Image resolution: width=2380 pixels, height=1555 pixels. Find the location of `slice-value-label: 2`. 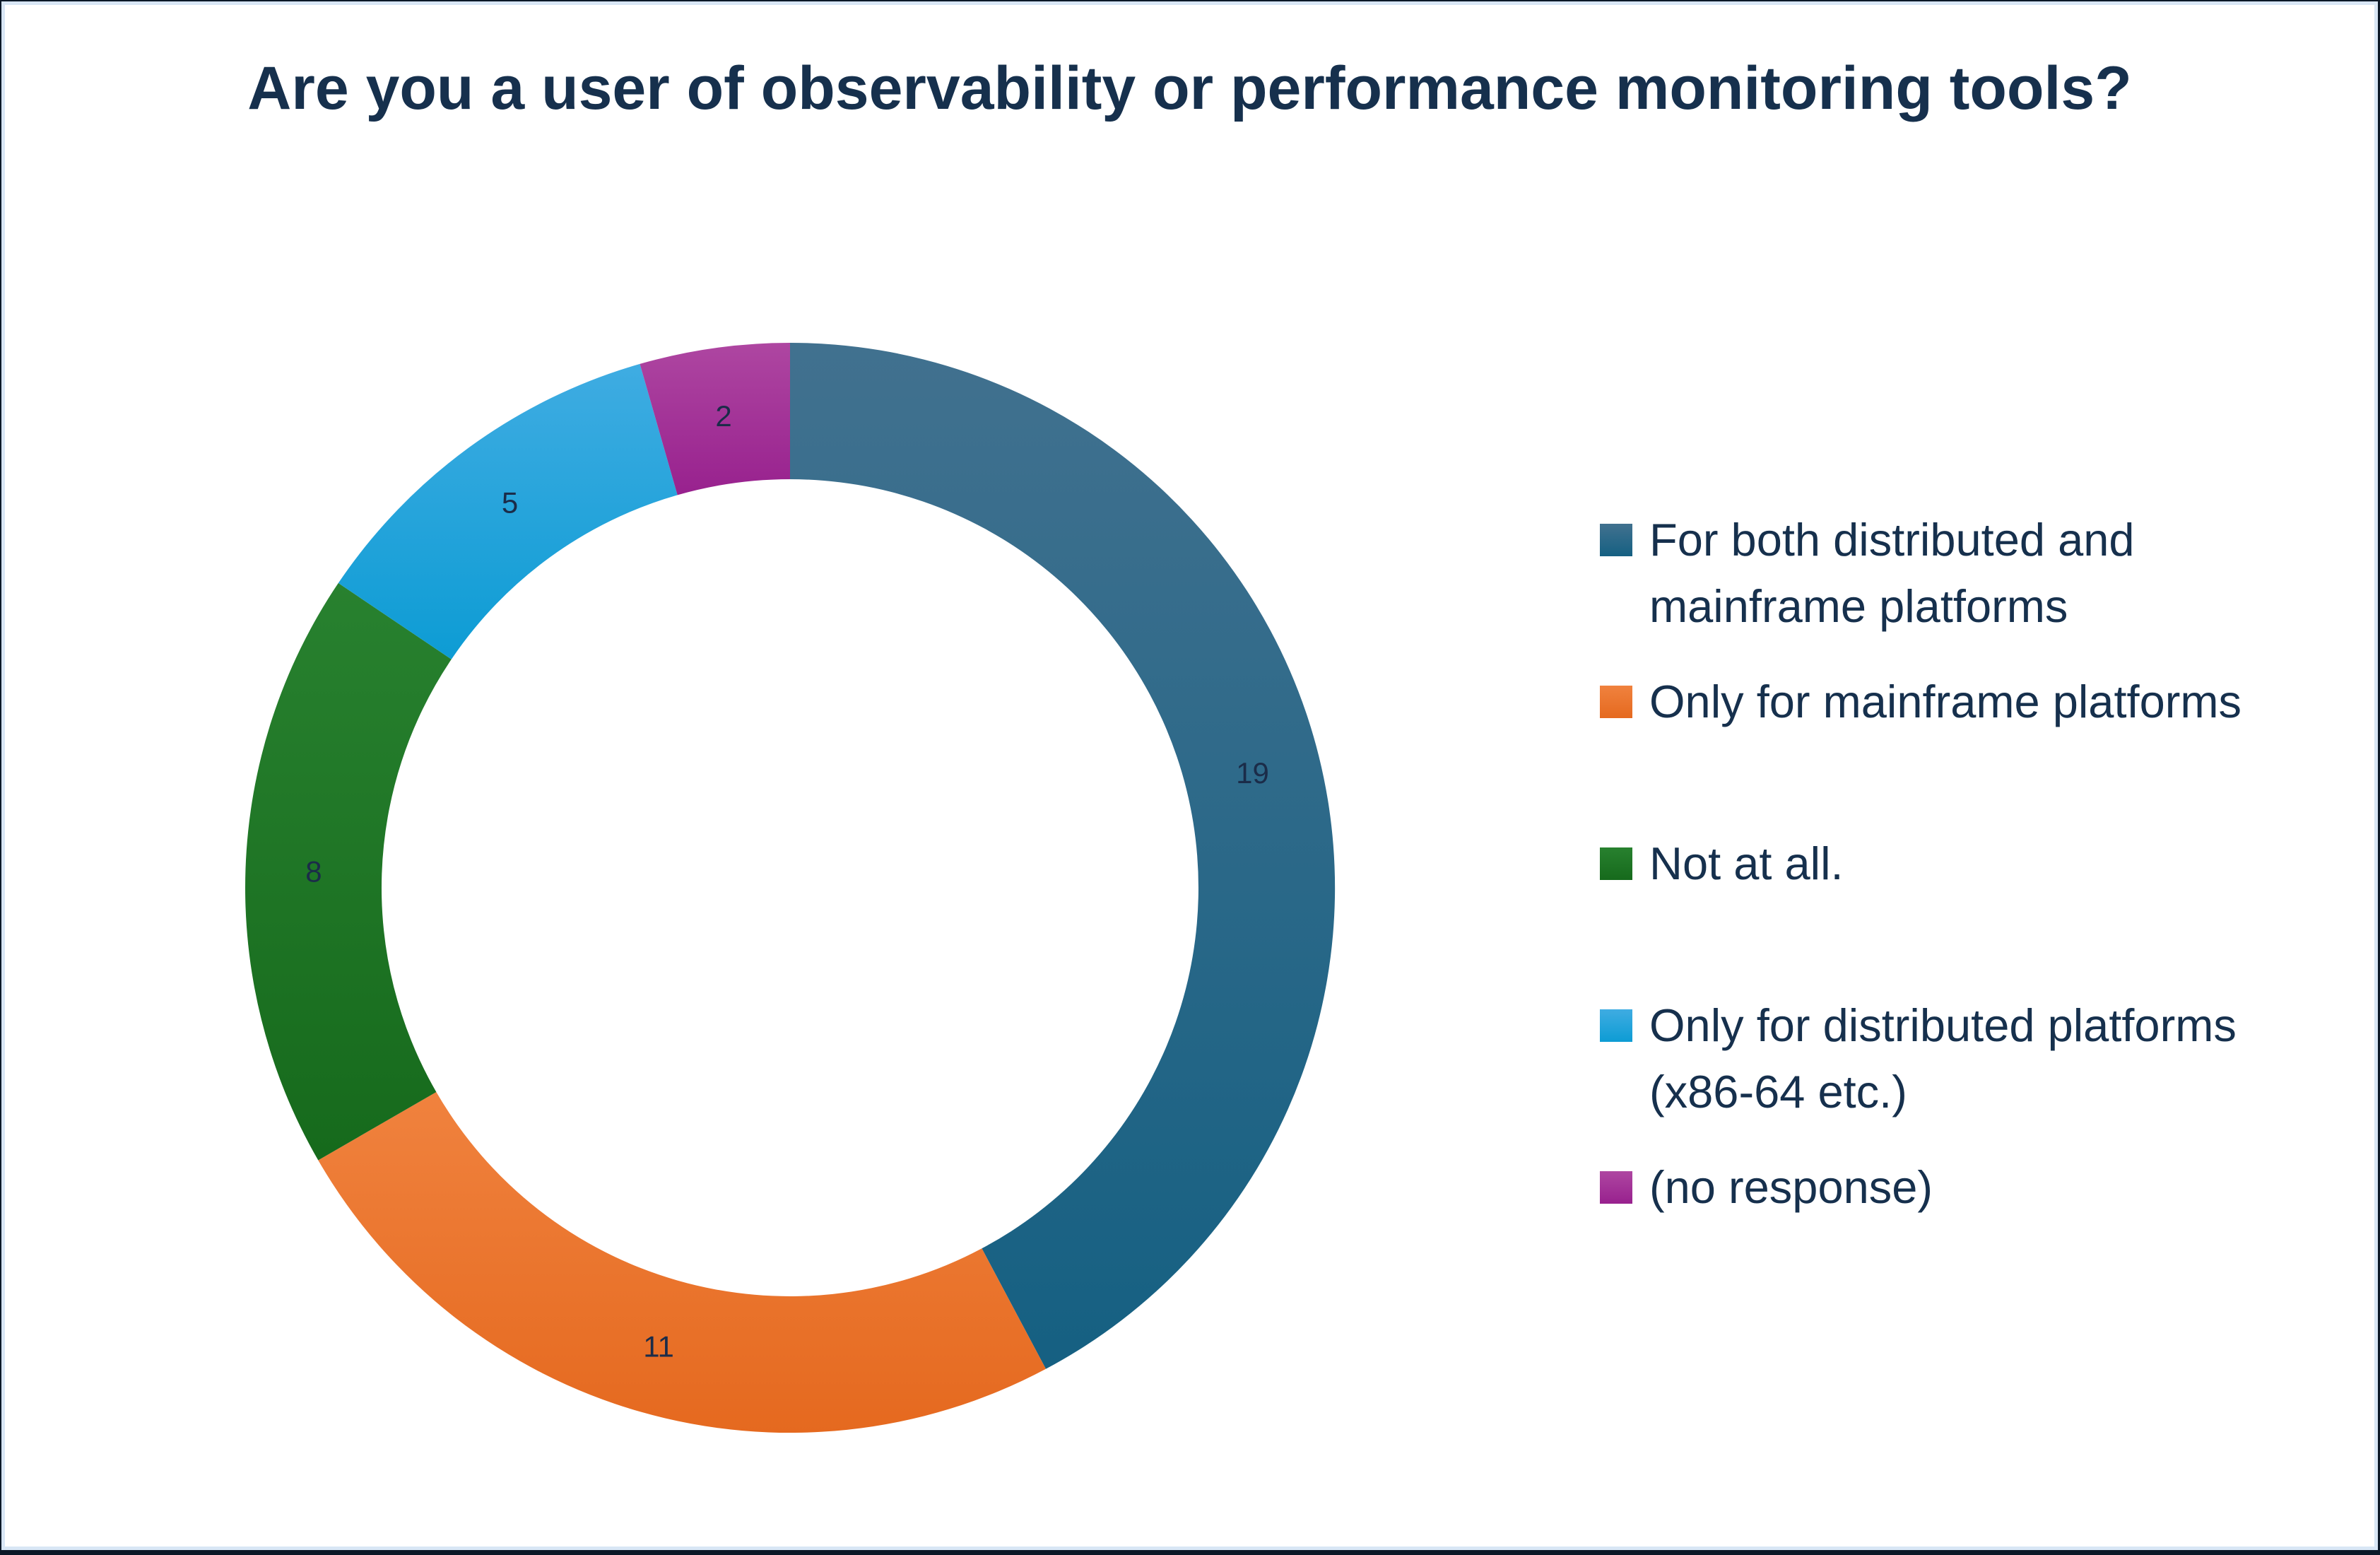

slice-value-label: 2 is located at coordinates (723, 416).